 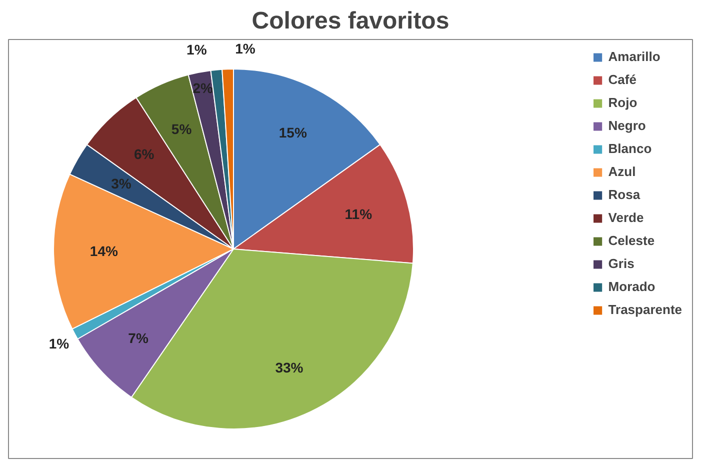 What do you see at coordinates (203, 88) in the screenshot?
I see `data-label: 2%` at bounding box center [203, 88].